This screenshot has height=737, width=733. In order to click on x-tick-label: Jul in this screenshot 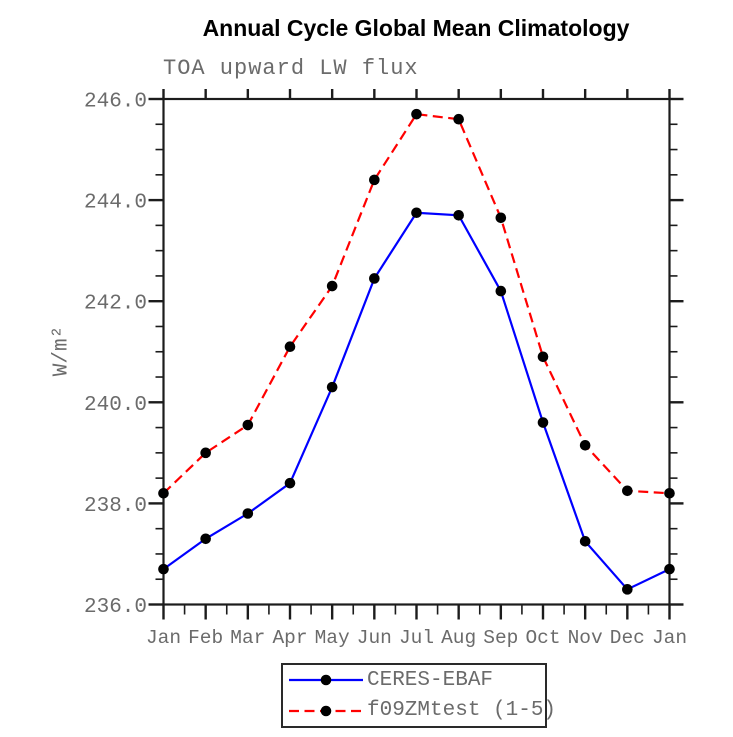, I will do `click(416, 638)`.